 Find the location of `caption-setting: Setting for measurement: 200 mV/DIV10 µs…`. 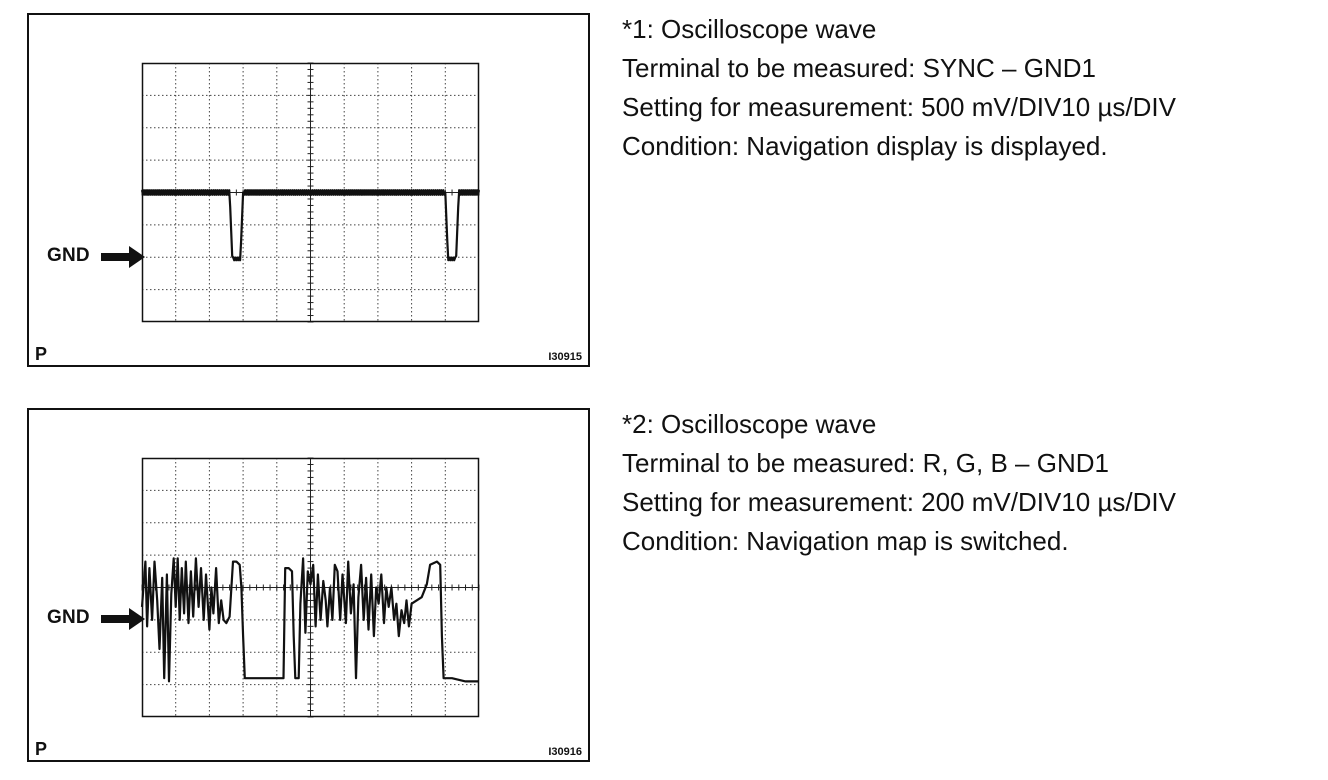

caption-setting: Setting for measurement: 200 mV/DIV10 µs… is located at coordinates (899, 502).